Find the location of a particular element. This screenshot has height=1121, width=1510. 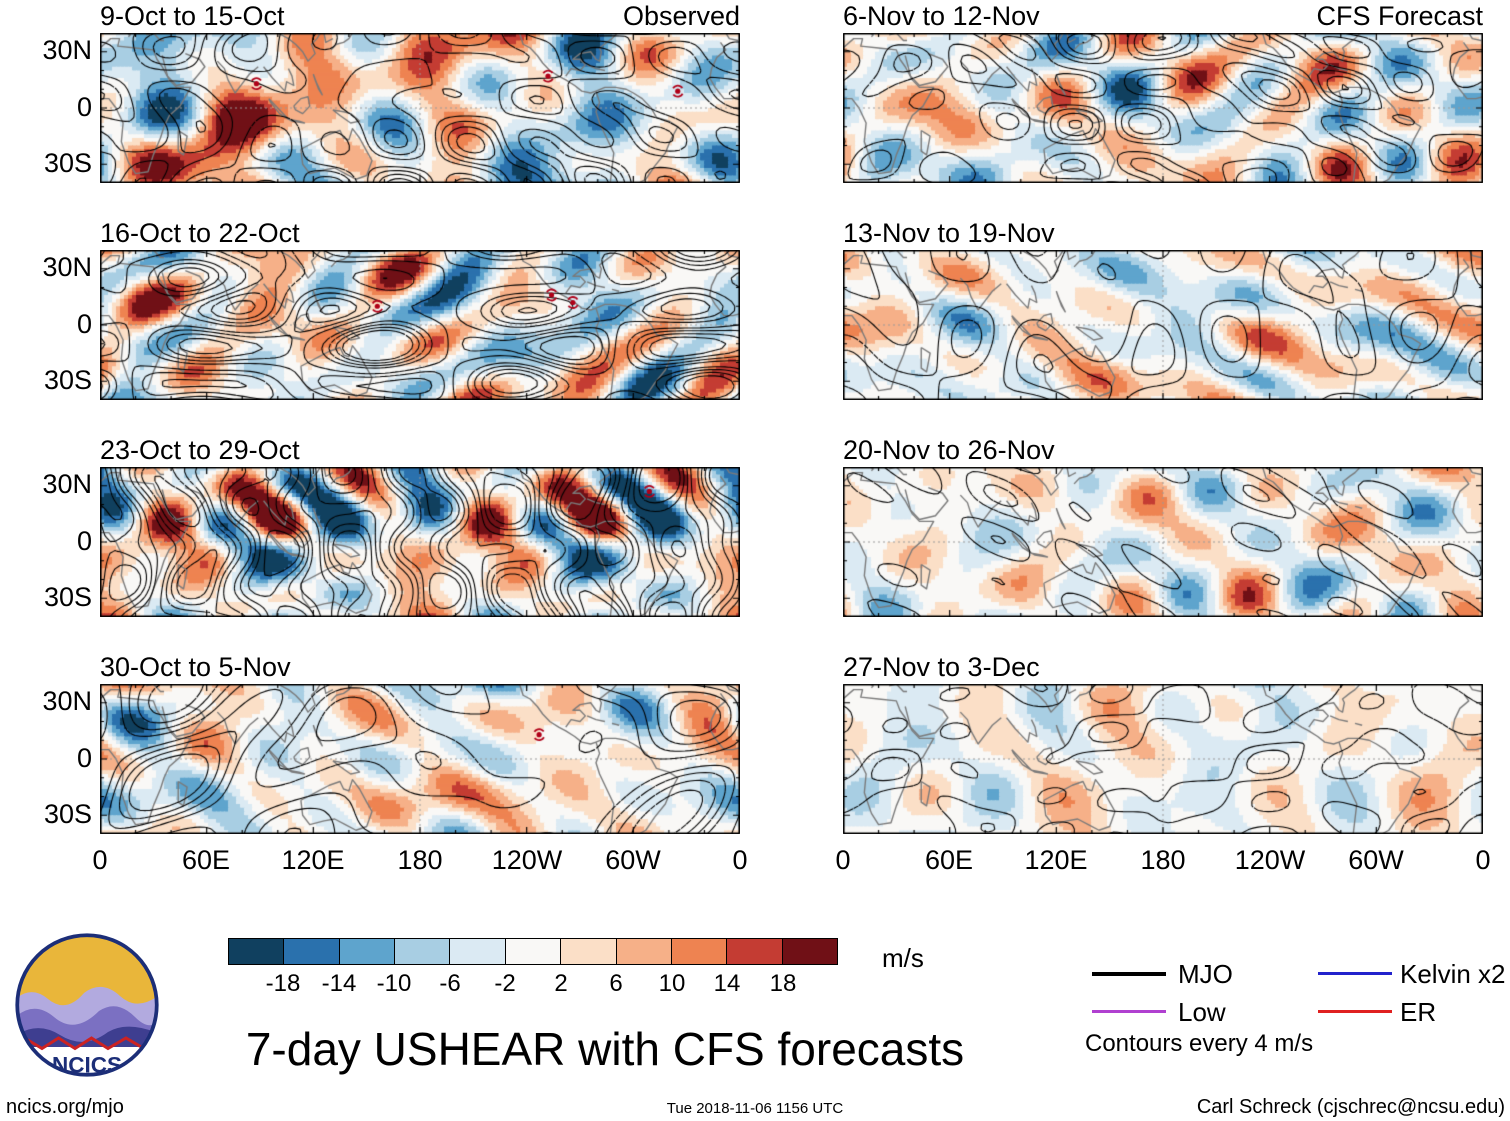

panel-forecast-4: 27-Nov to 3-Dec is located at coordinates (1163, 743).